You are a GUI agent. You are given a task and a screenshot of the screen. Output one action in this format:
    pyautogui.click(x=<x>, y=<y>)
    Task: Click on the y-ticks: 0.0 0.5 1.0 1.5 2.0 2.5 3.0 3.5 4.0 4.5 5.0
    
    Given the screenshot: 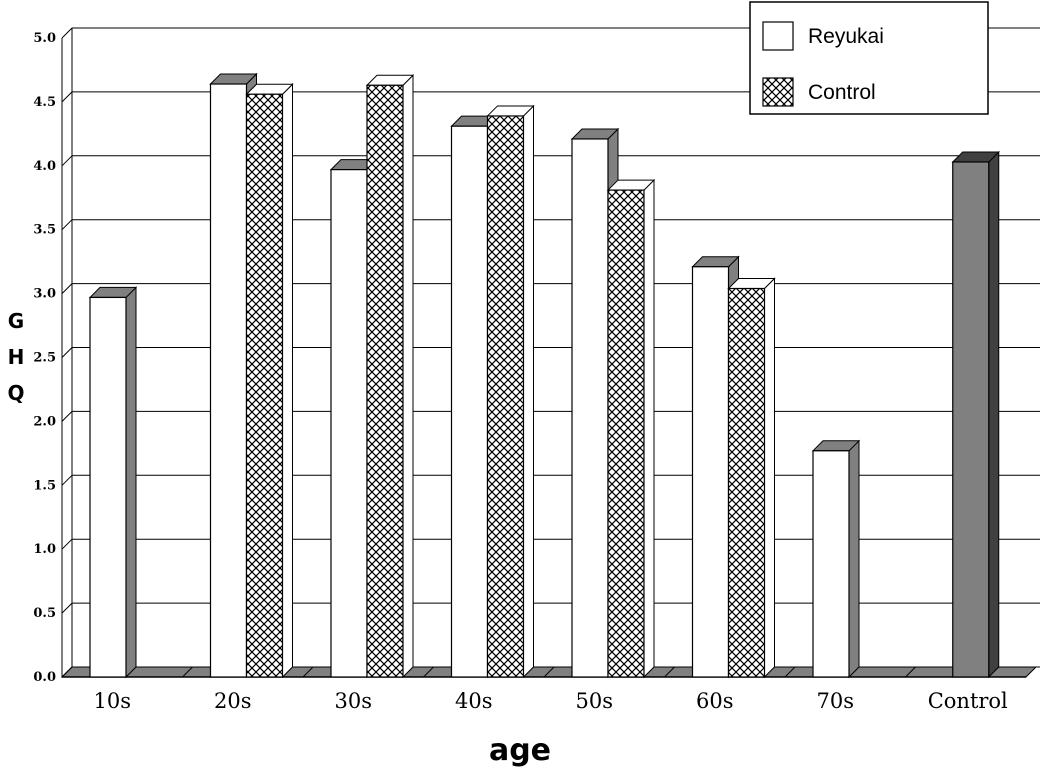 What is the action you would take?
    pyautogui.click(x=44, y=358)
    